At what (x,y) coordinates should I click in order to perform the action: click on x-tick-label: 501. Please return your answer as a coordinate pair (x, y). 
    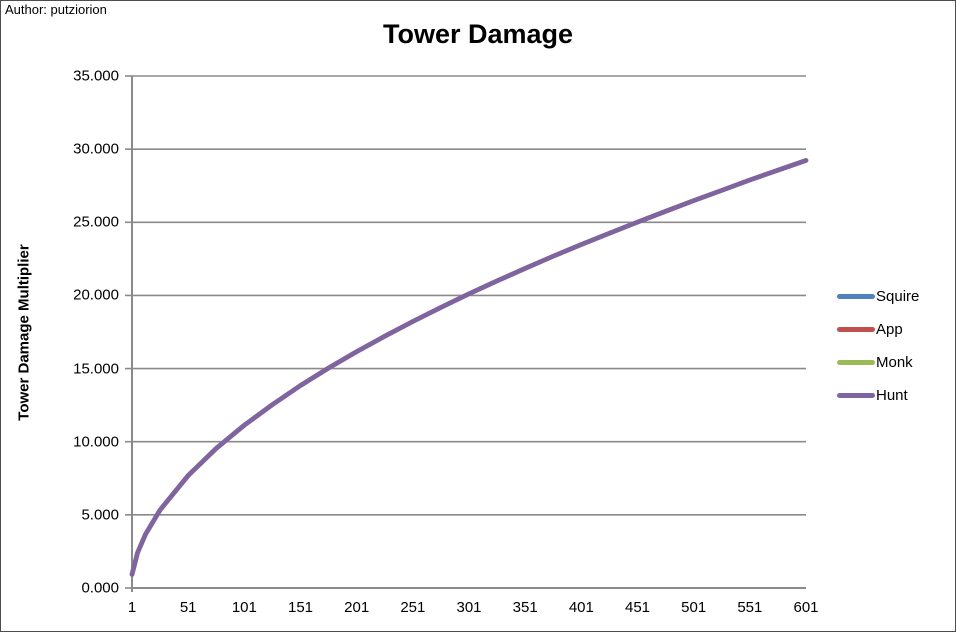
    Looking at the image, I should click on (694, 607).